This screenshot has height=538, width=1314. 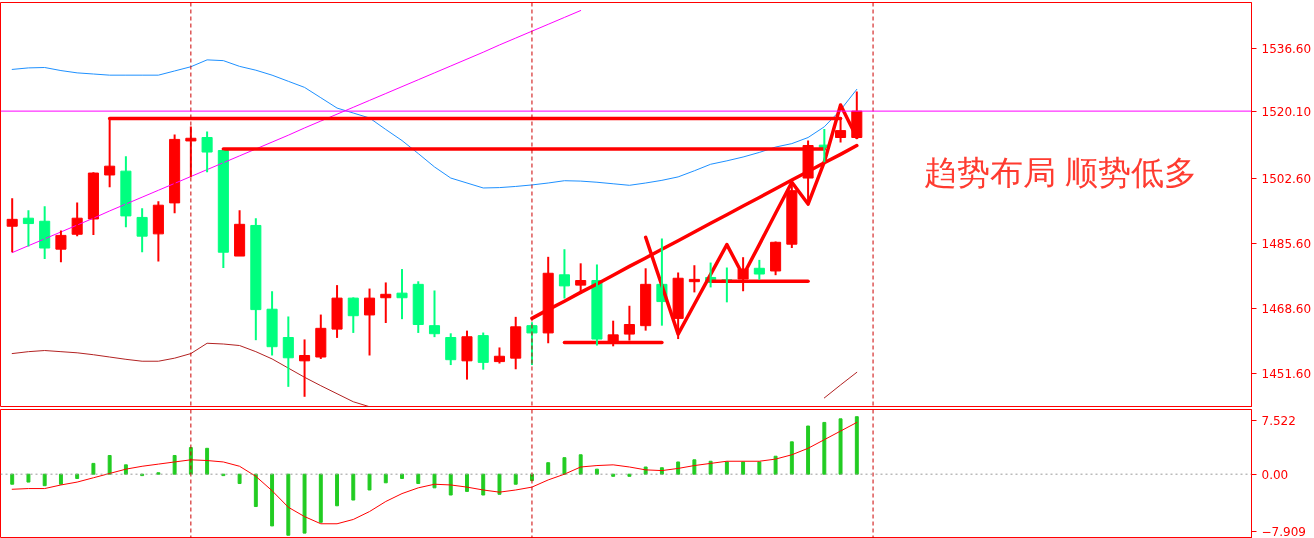 I want to click on y-tick-label: 1502.60, so click(x=1286, y=178).